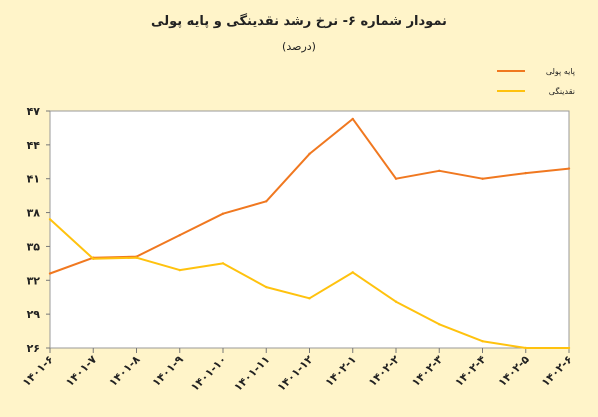 The image size is (598, 417). I want to click on y-axis: ۲۶ ۲۹ ۳۲ ۳۵ ۳۸ ۴۱ ۴۴ ۴۷, so click(38, 230).